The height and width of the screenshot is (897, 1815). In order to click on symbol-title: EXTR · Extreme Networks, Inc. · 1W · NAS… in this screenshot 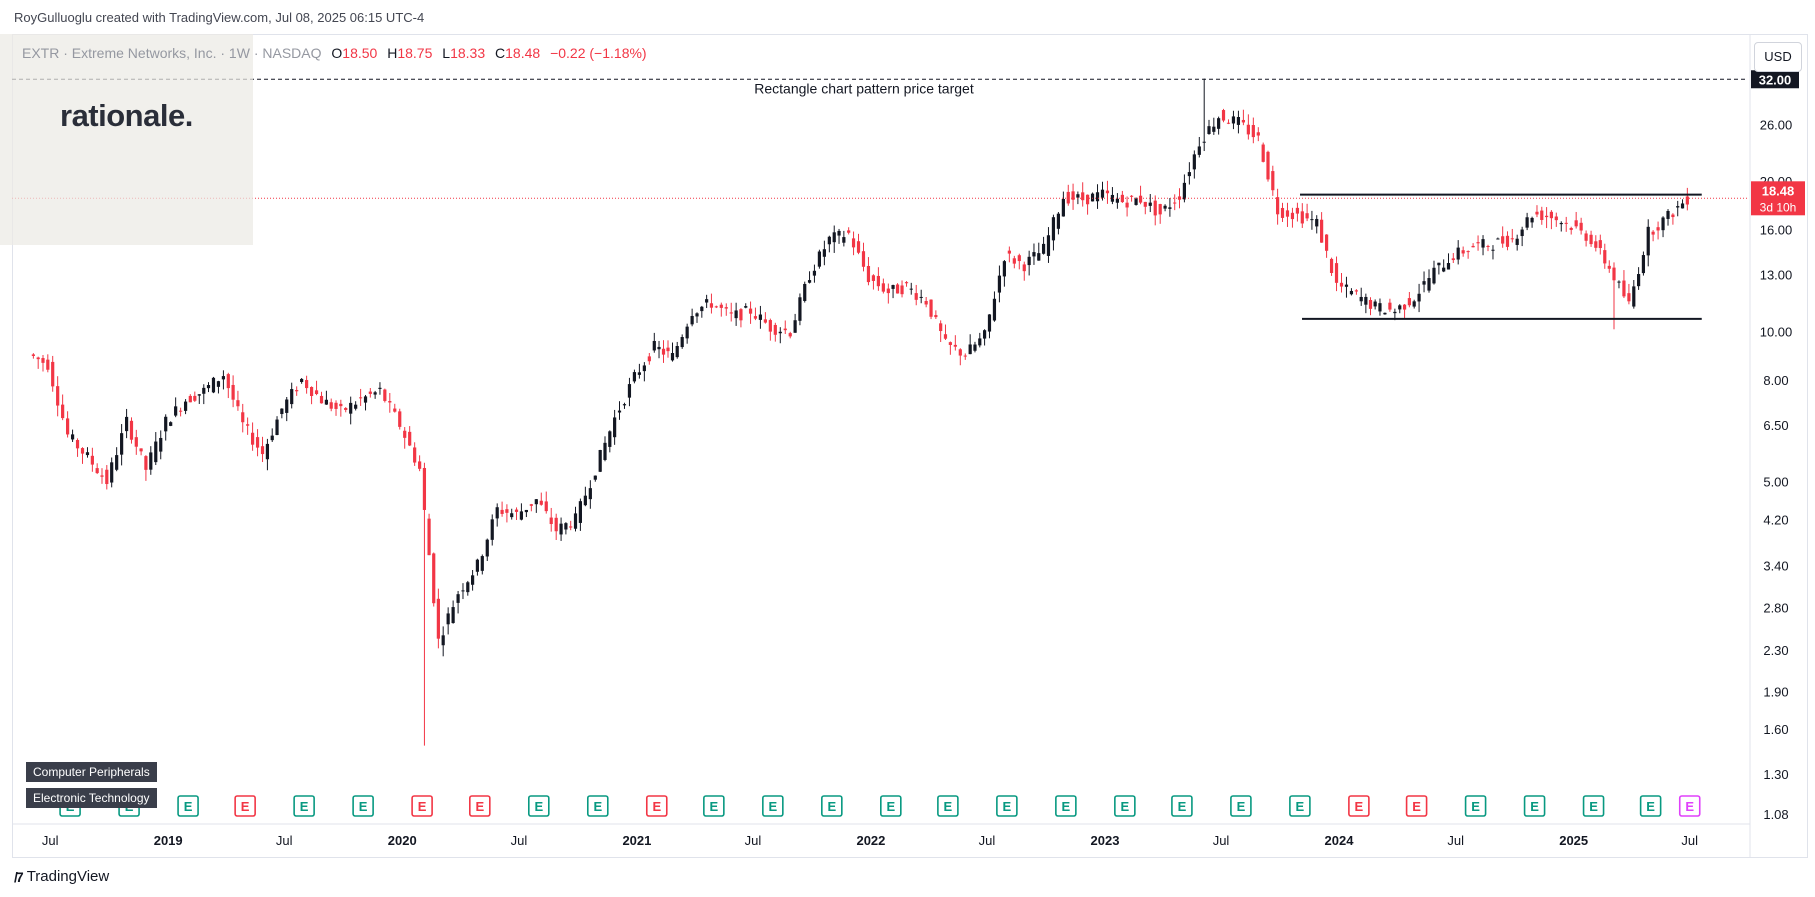, I will do `click(172, 53)`.